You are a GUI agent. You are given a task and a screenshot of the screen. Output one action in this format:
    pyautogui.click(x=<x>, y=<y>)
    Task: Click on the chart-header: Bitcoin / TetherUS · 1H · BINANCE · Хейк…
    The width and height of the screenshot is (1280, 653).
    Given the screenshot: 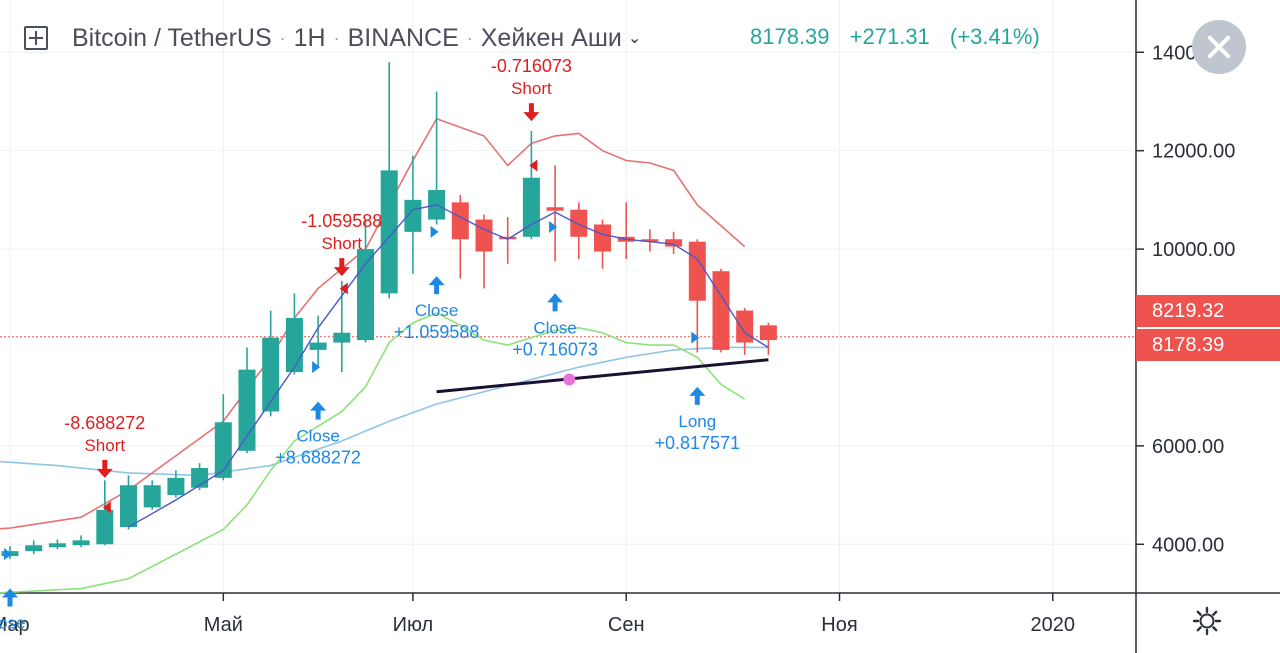 What is the action you would take?
    pyautogui.click(x=332, y=38)
    